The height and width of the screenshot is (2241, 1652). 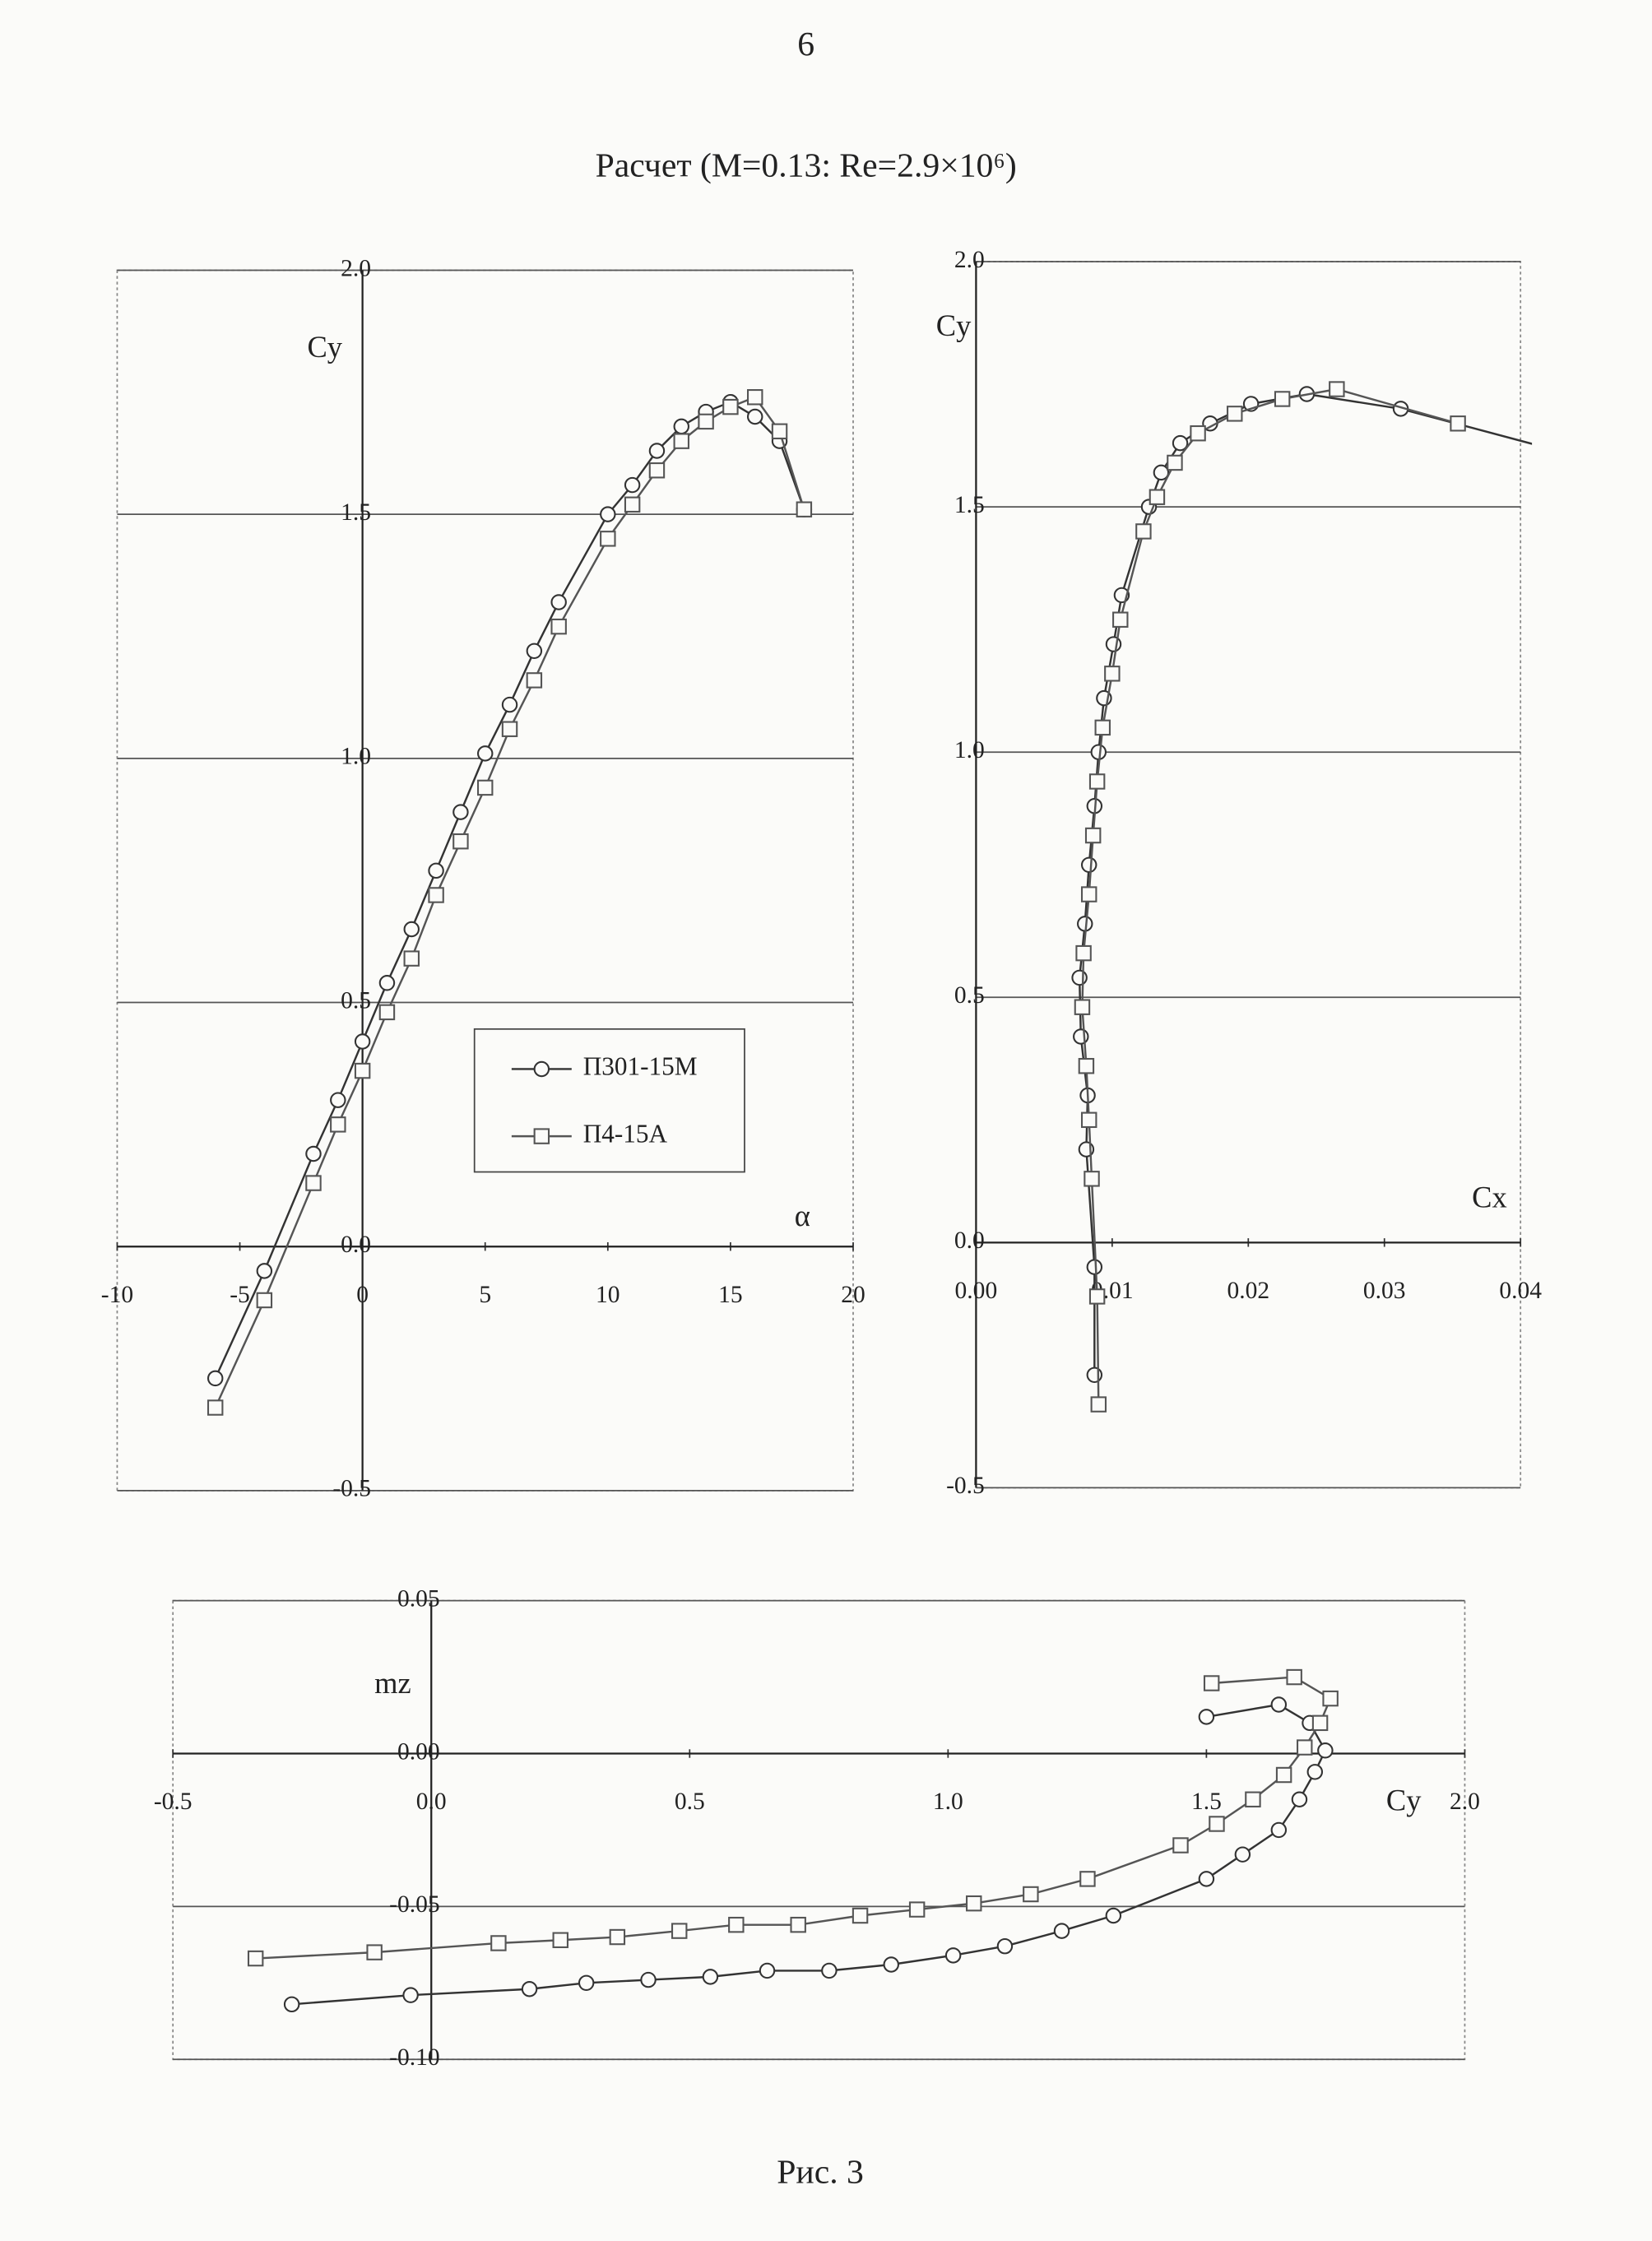 What do you see at coordinates (485, 1295) in the screenshot?
I see `x-tick-label: 5` at bounding box center [485, 1295].